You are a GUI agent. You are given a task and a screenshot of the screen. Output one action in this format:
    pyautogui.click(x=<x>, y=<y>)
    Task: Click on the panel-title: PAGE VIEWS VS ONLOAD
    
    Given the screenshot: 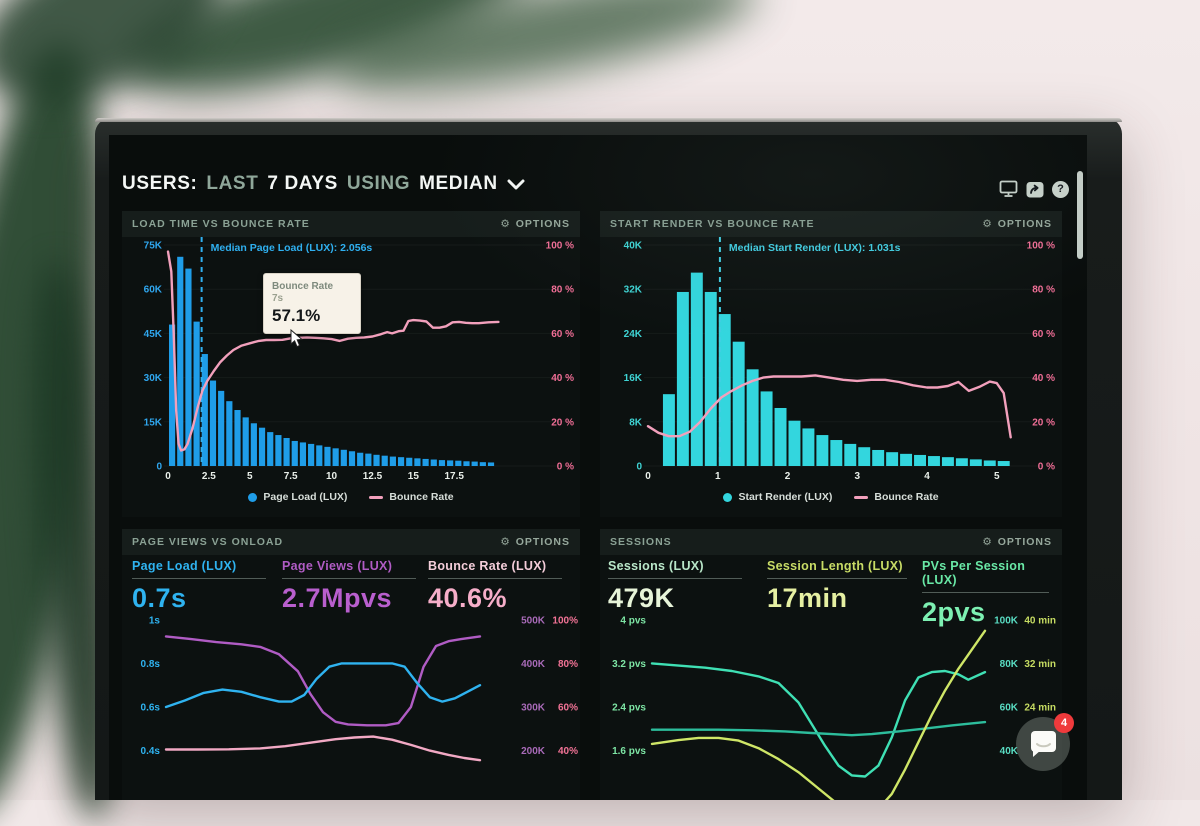 What is the action you would take?
    pyautogui.click(x=207, y=542)
    